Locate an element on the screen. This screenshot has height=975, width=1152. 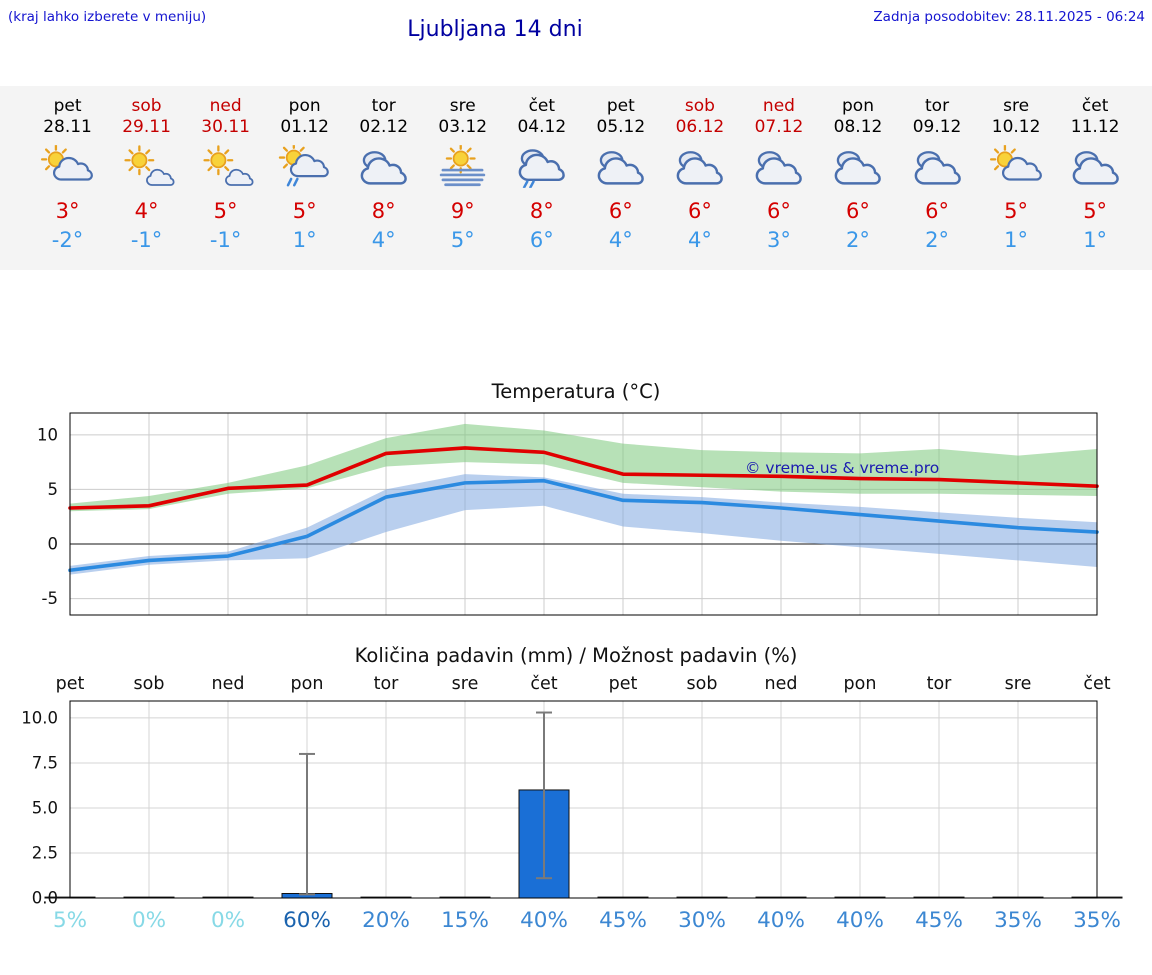
low-temp: -2° is located at coordinates (67, 240).